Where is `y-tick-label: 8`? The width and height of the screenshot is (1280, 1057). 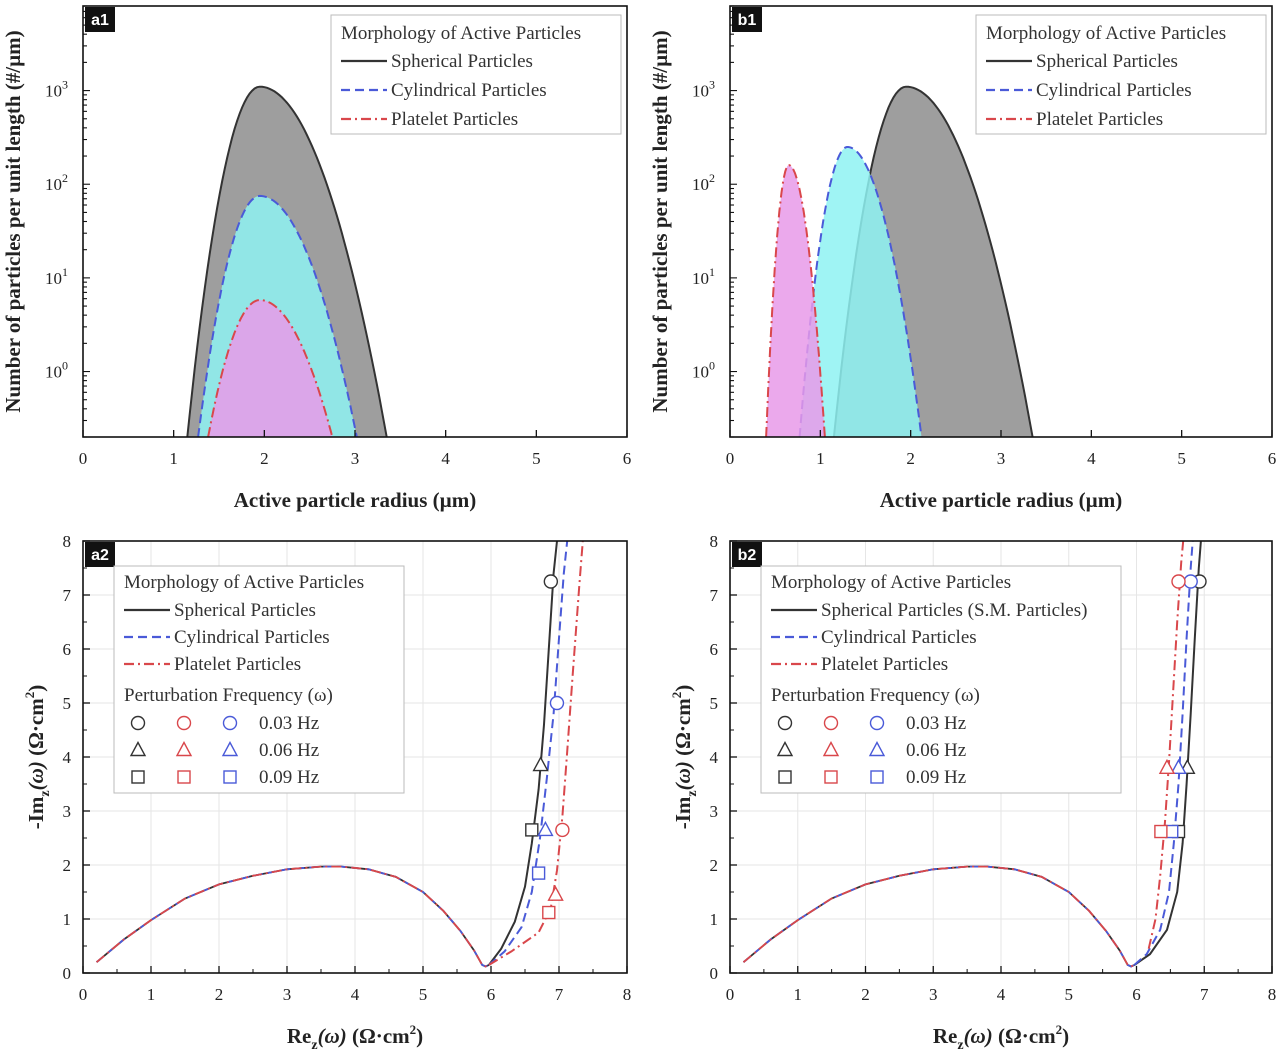
y-tick-label: 8 is located at coordinates (714, 541).